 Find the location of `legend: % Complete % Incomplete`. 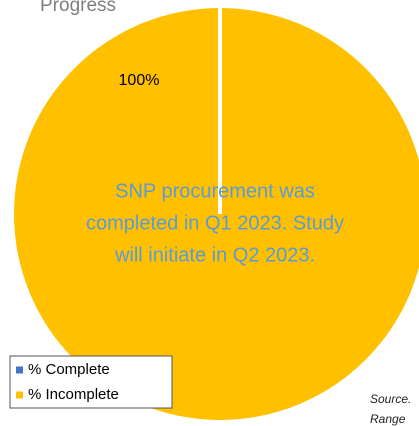

legend: % Complete % Incomplete is located at coordinates (91, 382).